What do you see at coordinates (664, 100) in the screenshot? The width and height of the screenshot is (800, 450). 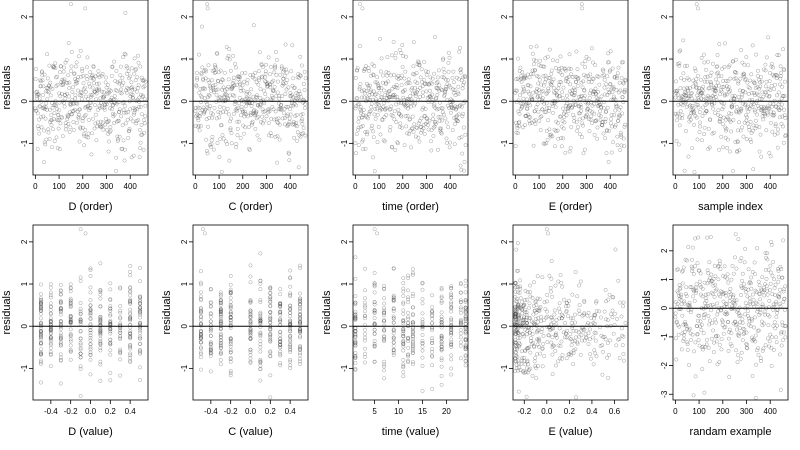 I see `y-tick-label: 0` at bounding box center [664, 100].